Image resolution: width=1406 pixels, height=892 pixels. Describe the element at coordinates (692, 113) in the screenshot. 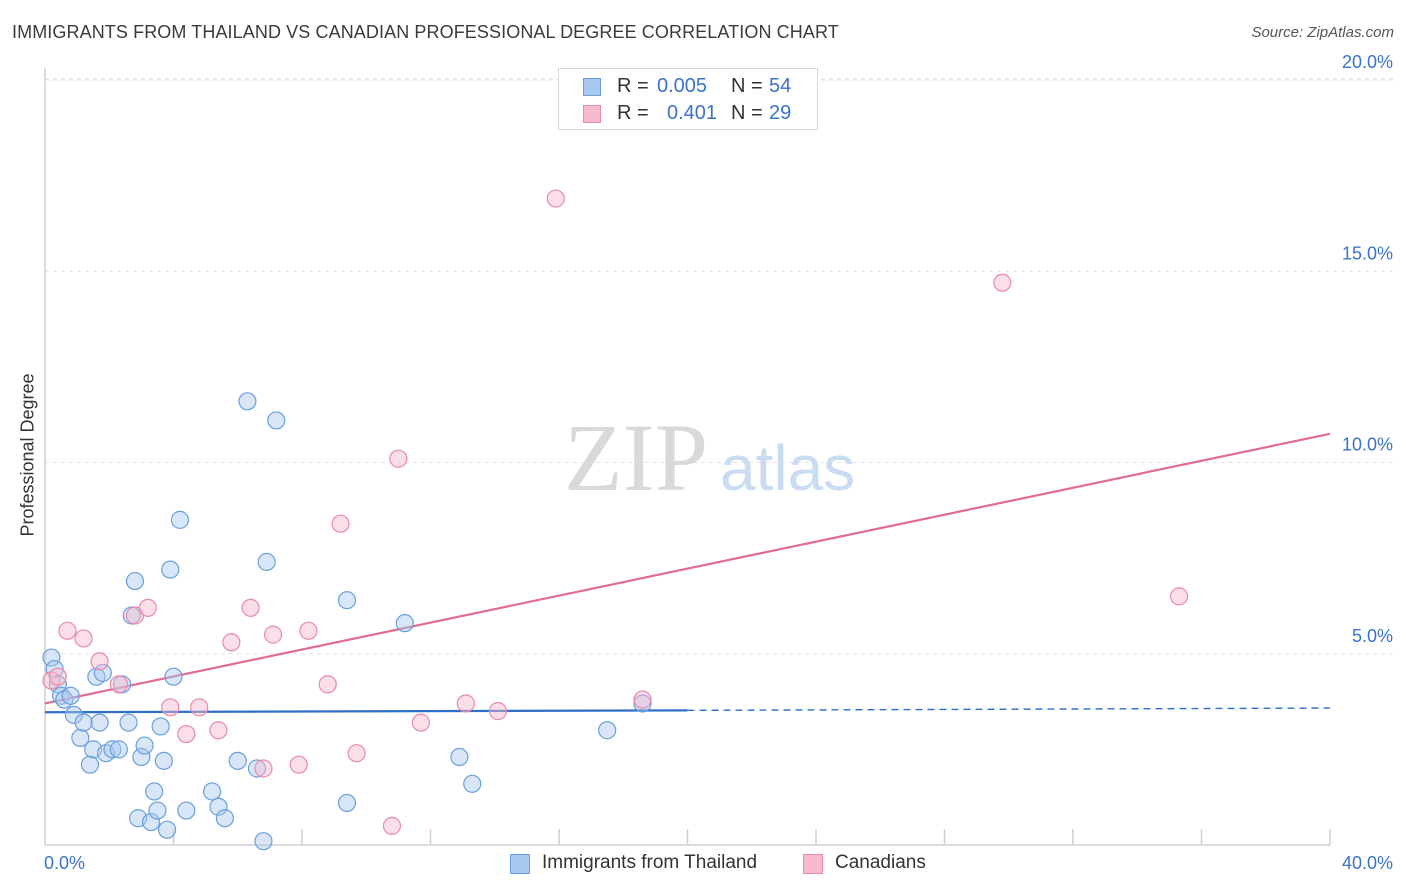

I see `r-value: 0.401` at that location.